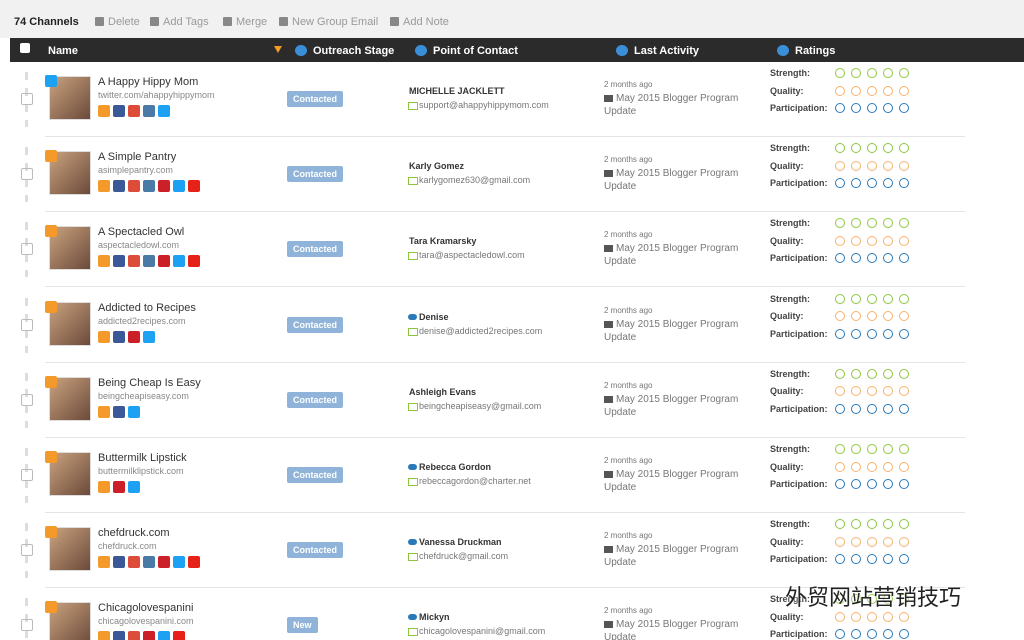 This screenshot has width=1024, height=640. What do you see at coordinates (186, 22) in the screenshot?
I see `toolbar-action: Add Tags` at bounding box center [186, 22].